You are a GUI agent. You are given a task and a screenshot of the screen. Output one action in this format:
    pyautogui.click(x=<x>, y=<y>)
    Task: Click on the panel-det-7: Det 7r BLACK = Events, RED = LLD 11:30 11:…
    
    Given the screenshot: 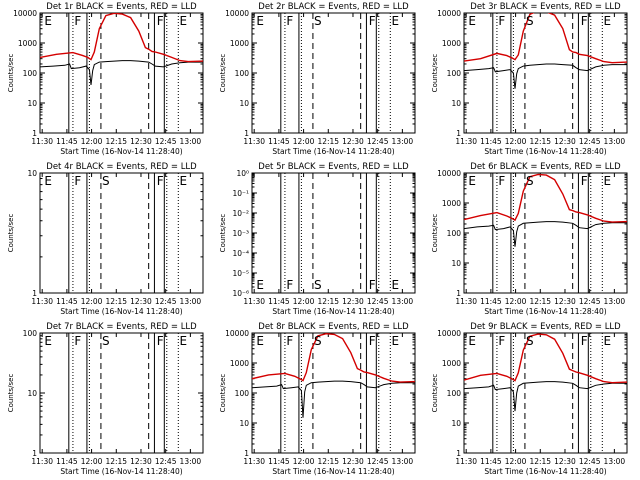 What is the action you would take?
    pyautogui.click(x=105, y=399)
    